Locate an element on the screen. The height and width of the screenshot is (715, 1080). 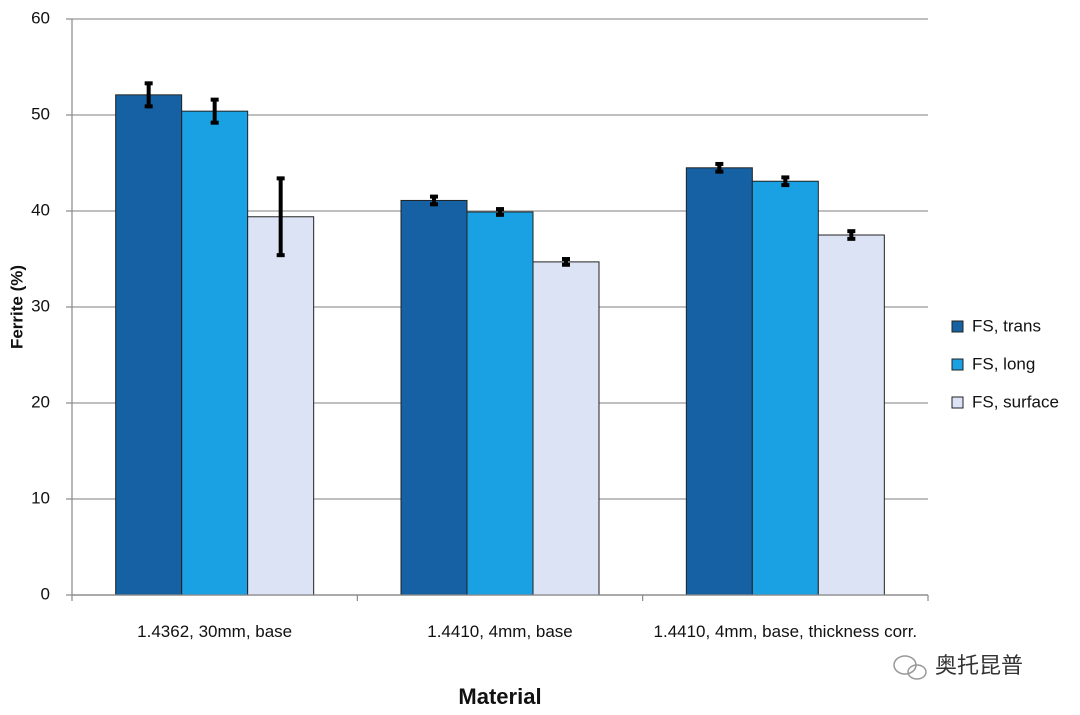
legend-label: FS, surface is located at coordinates (1015, 401).